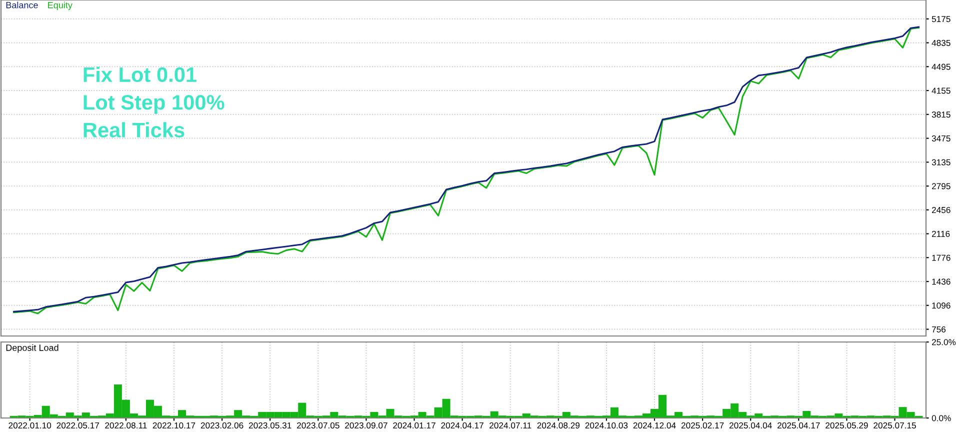 The width and height of the screenshot is (960, 432). Describe the element at coordinates (941, 67) in the screenshot. I see `y-tick-label: 4495` at that location.